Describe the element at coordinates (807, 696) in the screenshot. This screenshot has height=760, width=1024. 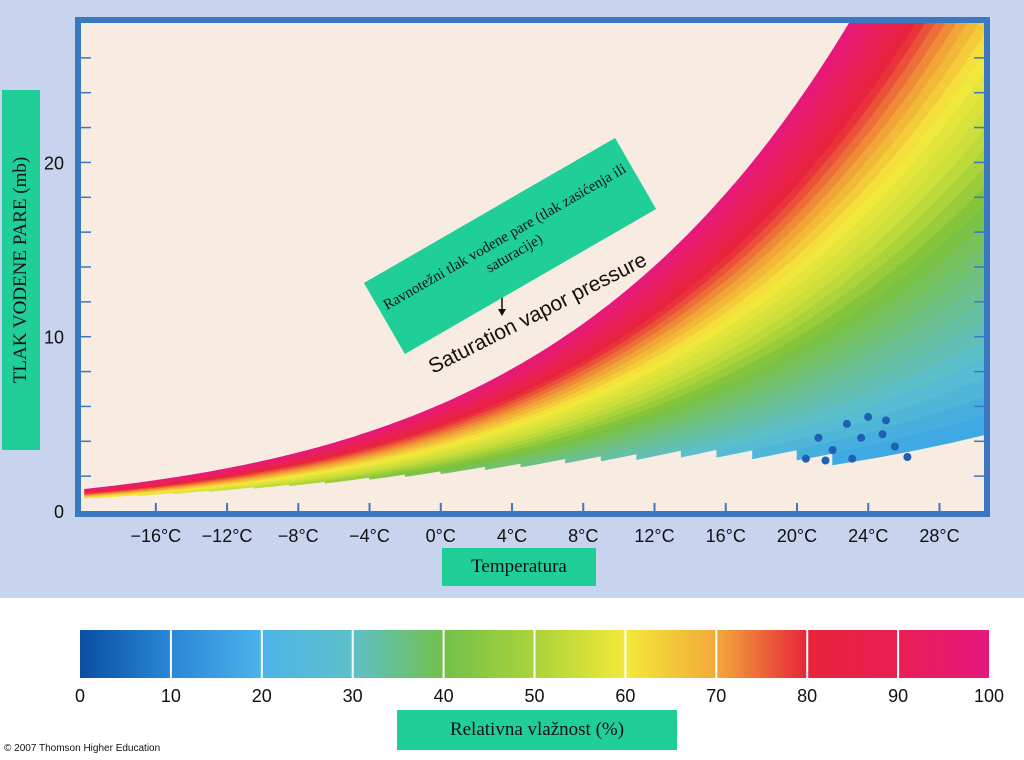
I see `colorbar-tick-label: 80` at that location.